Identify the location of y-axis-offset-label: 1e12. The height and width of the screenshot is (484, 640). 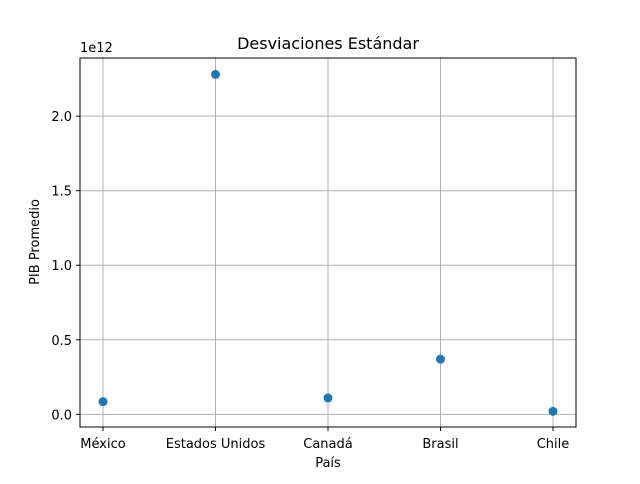
(96, 48).